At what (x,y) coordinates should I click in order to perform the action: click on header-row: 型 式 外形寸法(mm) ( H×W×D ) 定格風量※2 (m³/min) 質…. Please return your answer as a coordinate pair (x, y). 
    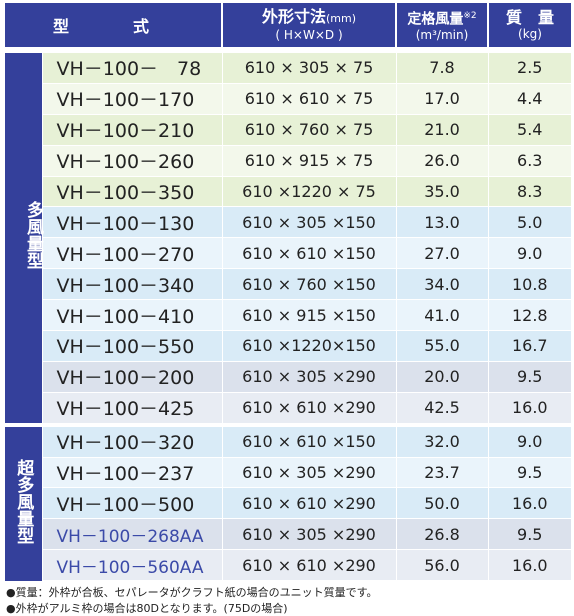
    Looking at the image, I should click on (288, 25).